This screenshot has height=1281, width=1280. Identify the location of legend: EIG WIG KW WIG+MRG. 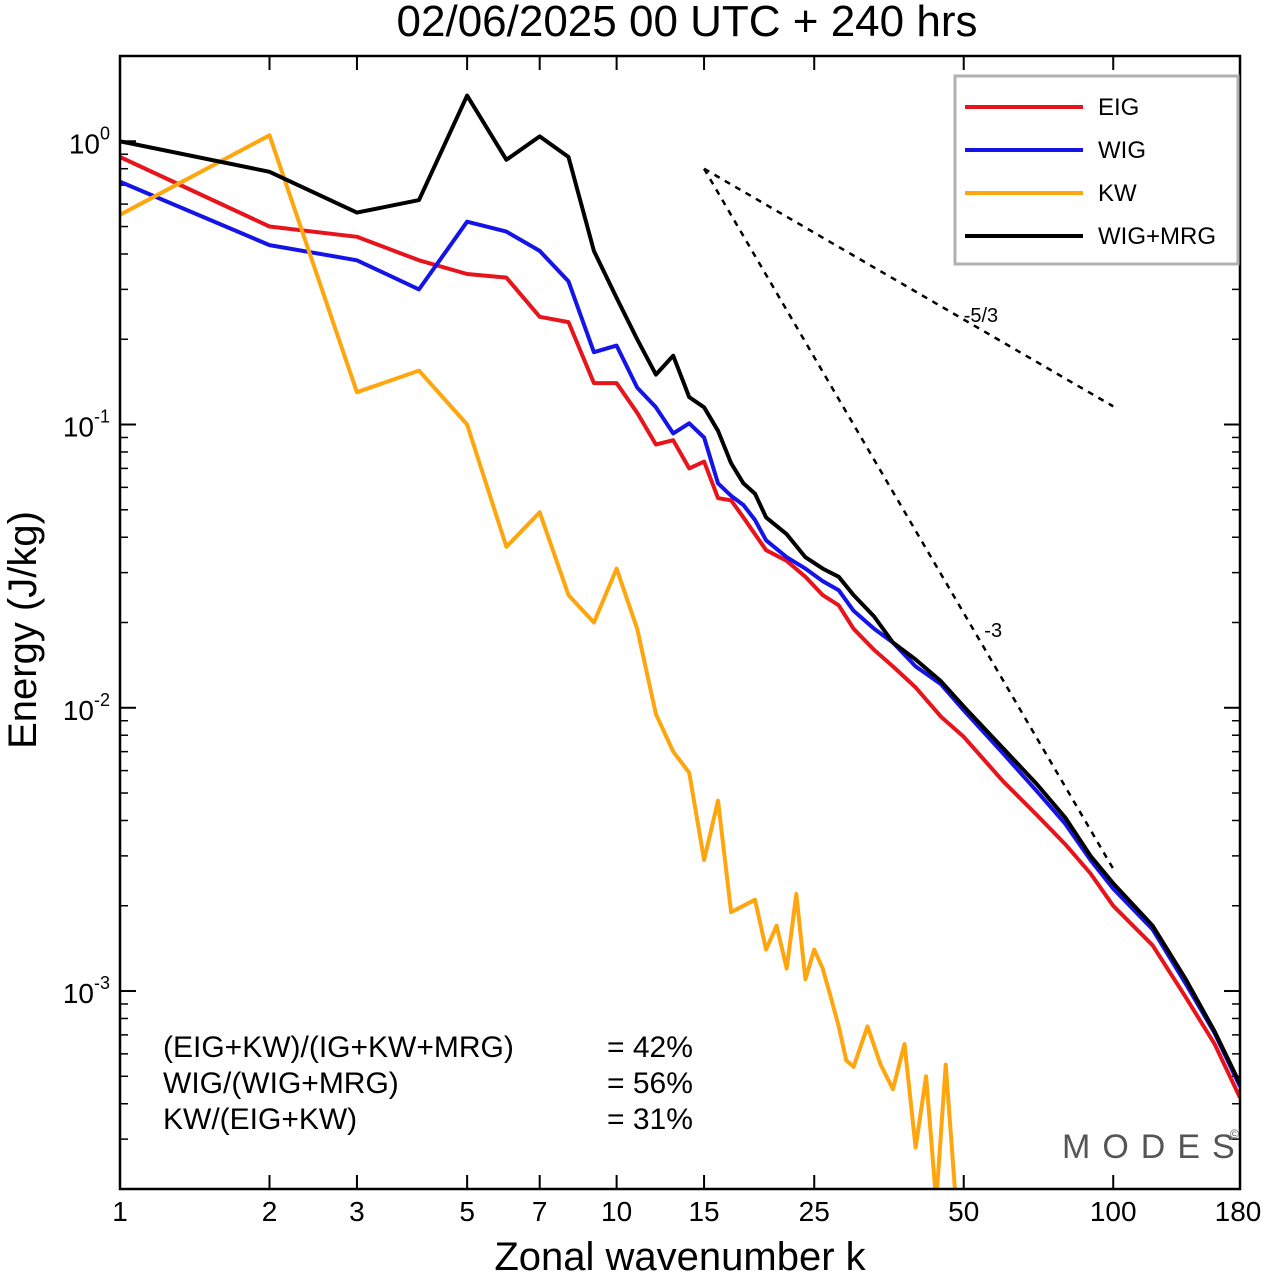
(1096, 170).